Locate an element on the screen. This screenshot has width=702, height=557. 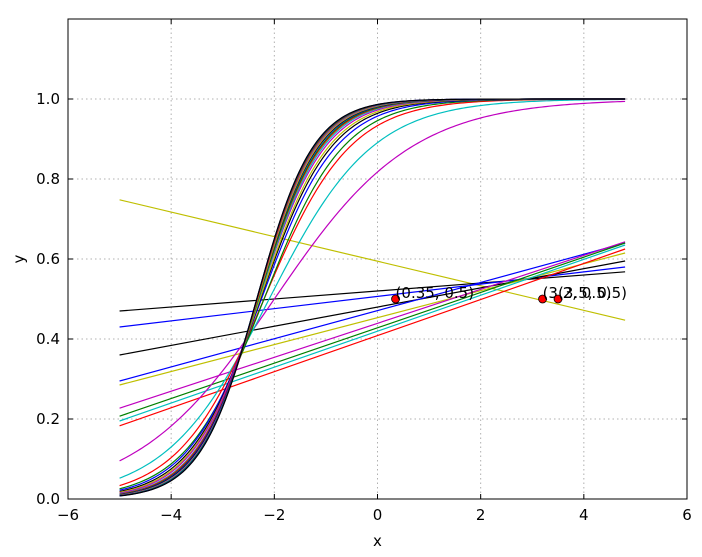
y-axis-label: y is located at coordinates (19, 258).